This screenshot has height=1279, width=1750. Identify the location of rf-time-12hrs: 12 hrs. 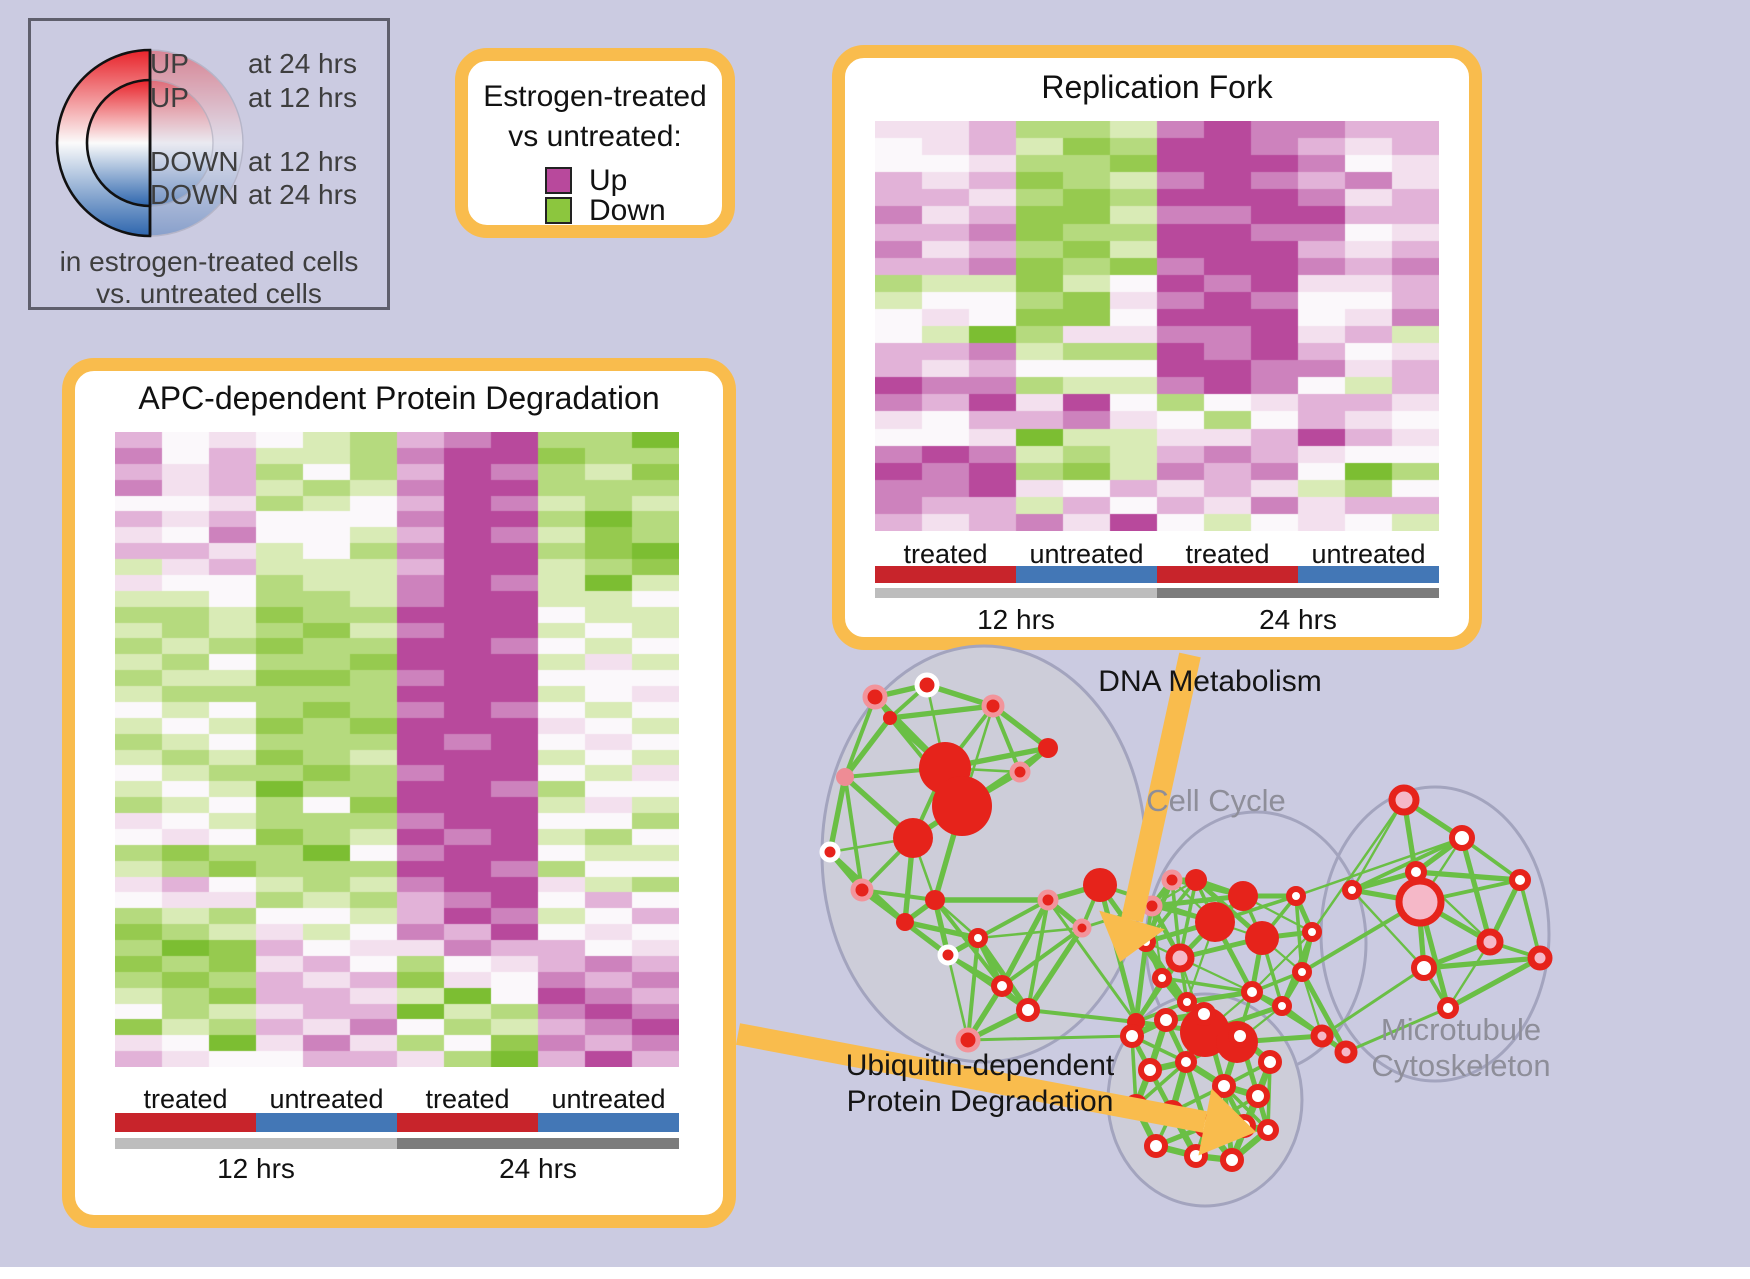
(1016, 619).